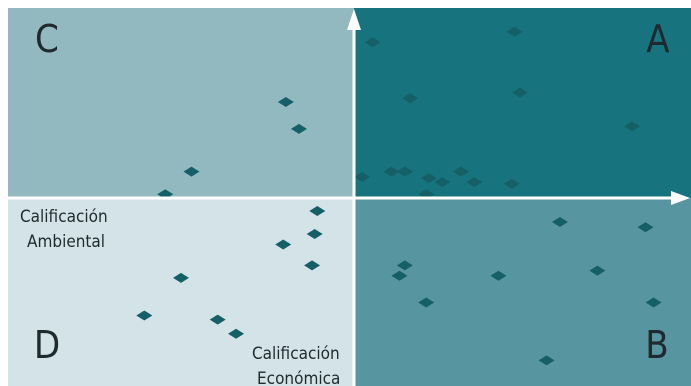  Describe the element at coordinates (680, 198) in the screenshot. I see `x-axis-arrow-icon` at that location.